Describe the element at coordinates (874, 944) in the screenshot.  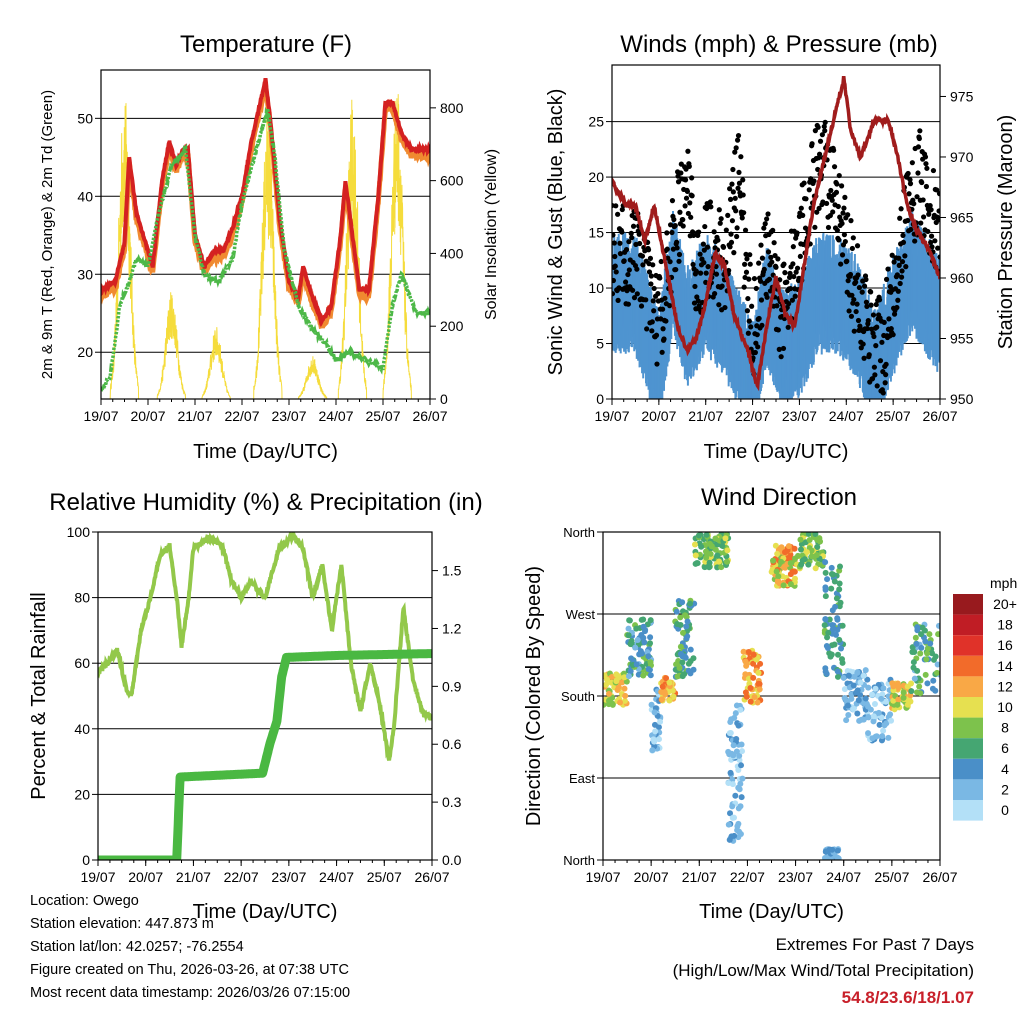
I see `extremes-title: Extremes For Past 7 Days` at that location.